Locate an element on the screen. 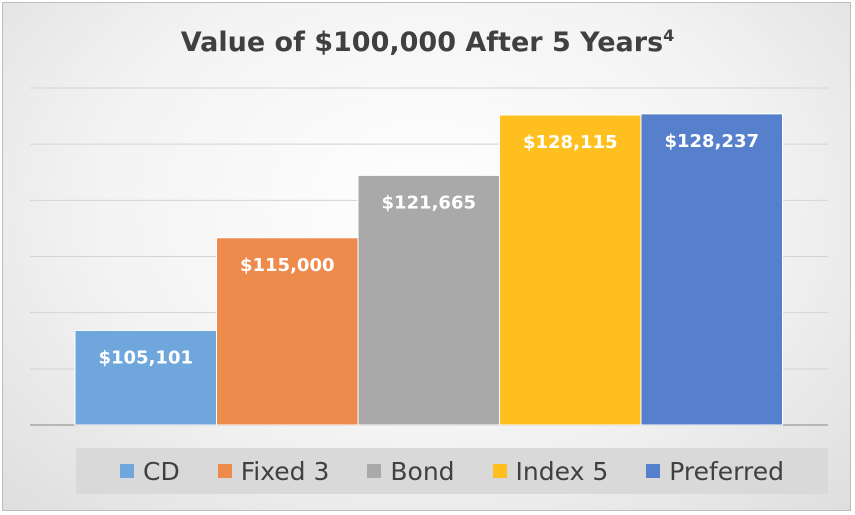 Image resolution: width=855 pixels, height=515 pixels. data-label: $121,665 is located at coordinates (428, 202).